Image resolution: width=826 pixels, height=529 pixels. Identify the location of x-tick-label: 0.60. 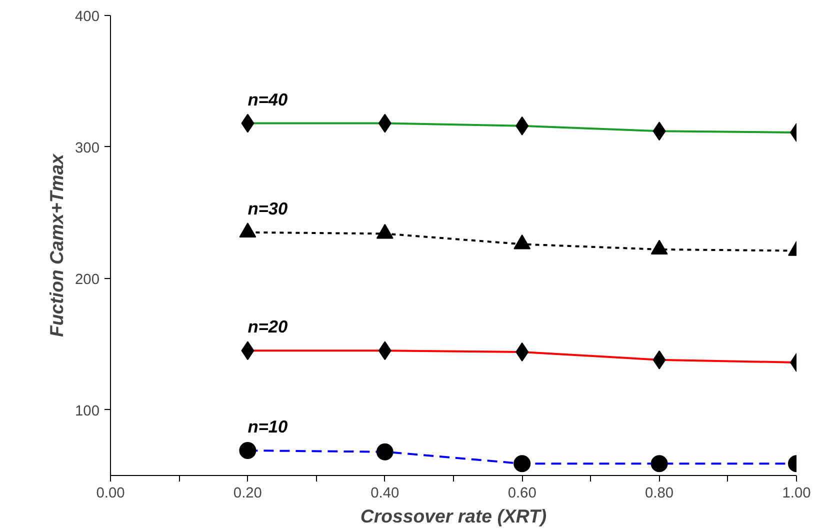
(522, 494).